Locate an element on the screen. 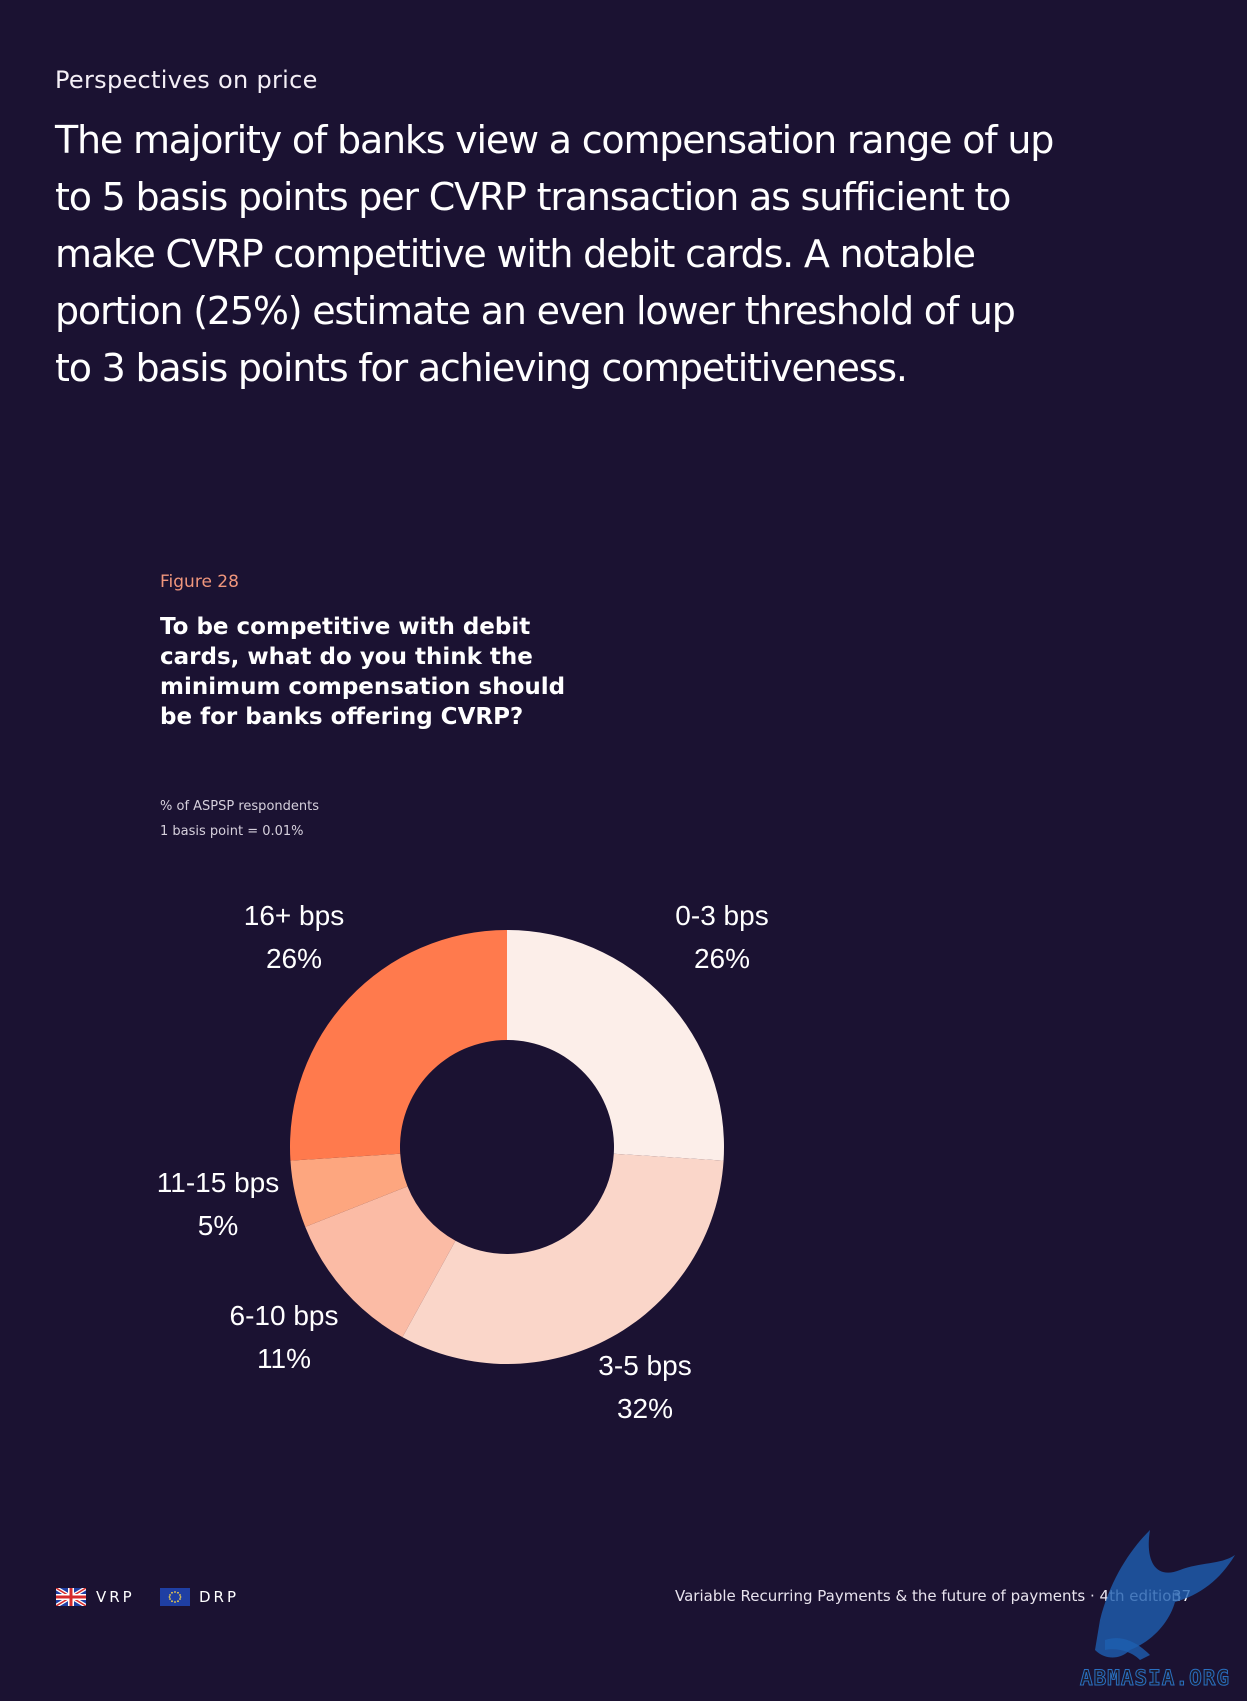 The width and height of the screenshot is (1247, 1701). slice-category-label: 6-10 bps is located at coordinates (284, 1315).